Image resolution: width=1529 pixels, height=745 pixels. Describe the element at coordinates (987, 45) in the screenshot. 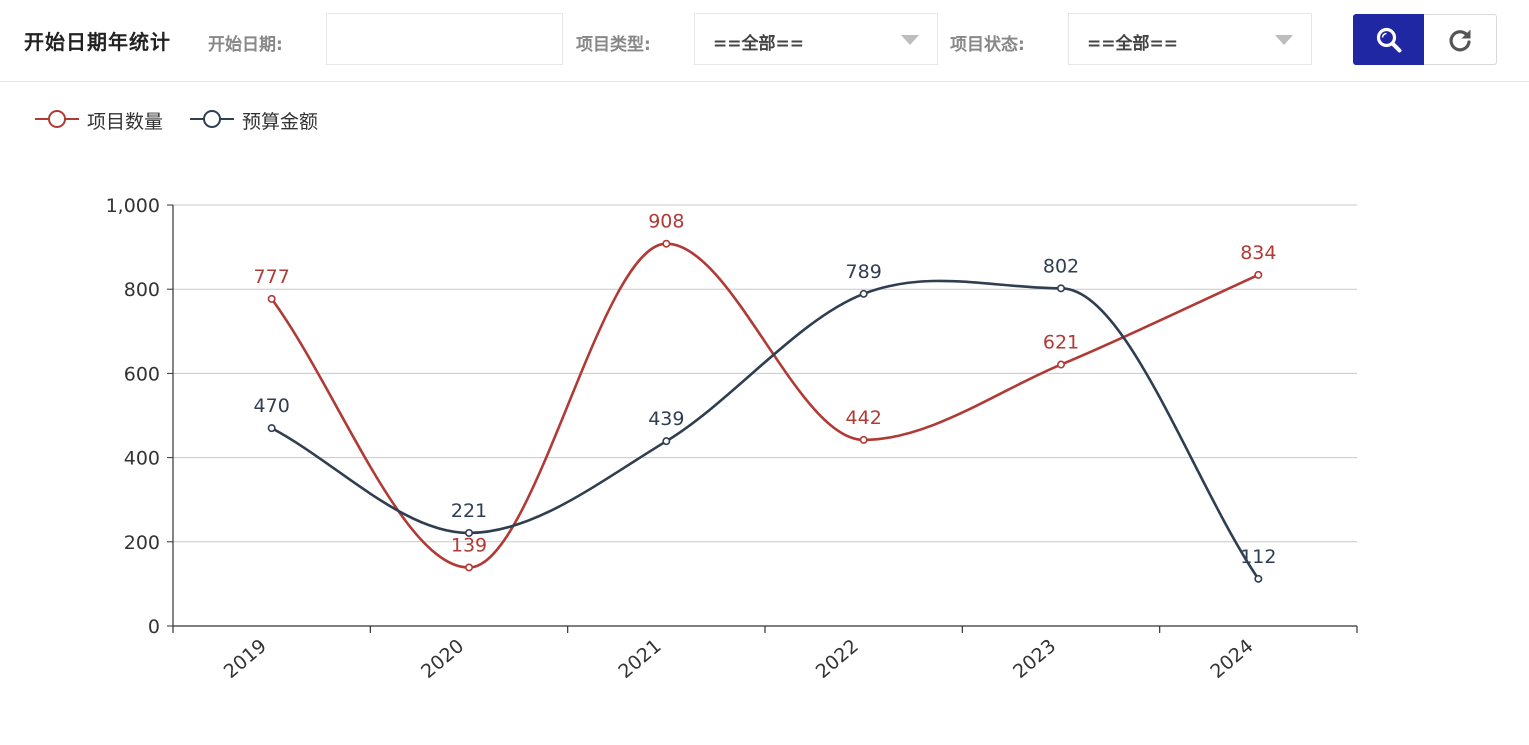

I see `project-status-label: 项目状态:` at that location.